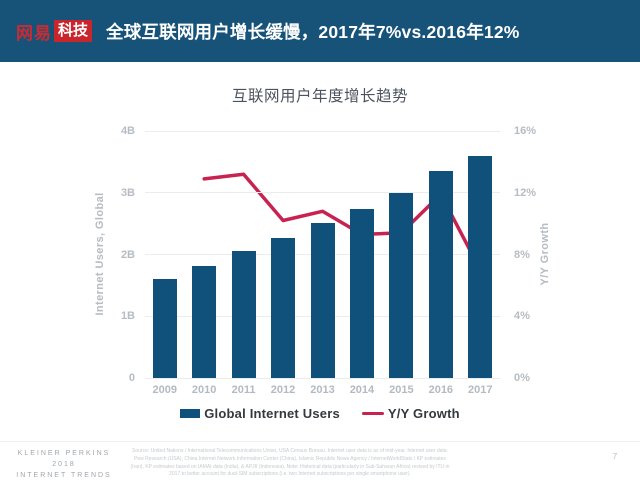 This screenshot has height=480, width=640. I want to click on x-tick-2012: 2012, so click(283, 390).